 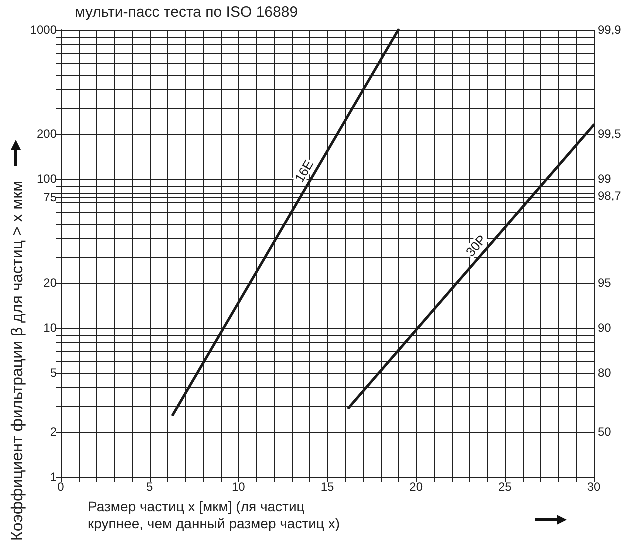 I want to click on y-axis-title: Коэффициент фильтрации β для частиц > x мкм, so click(x=18, y=360).